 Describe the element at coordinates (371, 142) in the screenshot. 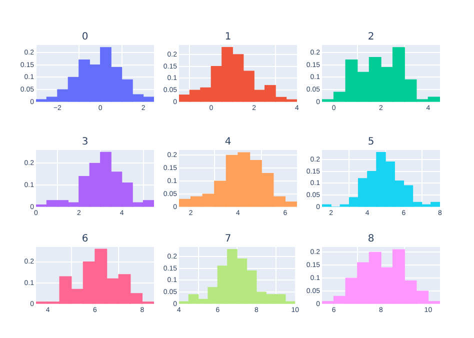

I see `chart-title: 5` at that location.